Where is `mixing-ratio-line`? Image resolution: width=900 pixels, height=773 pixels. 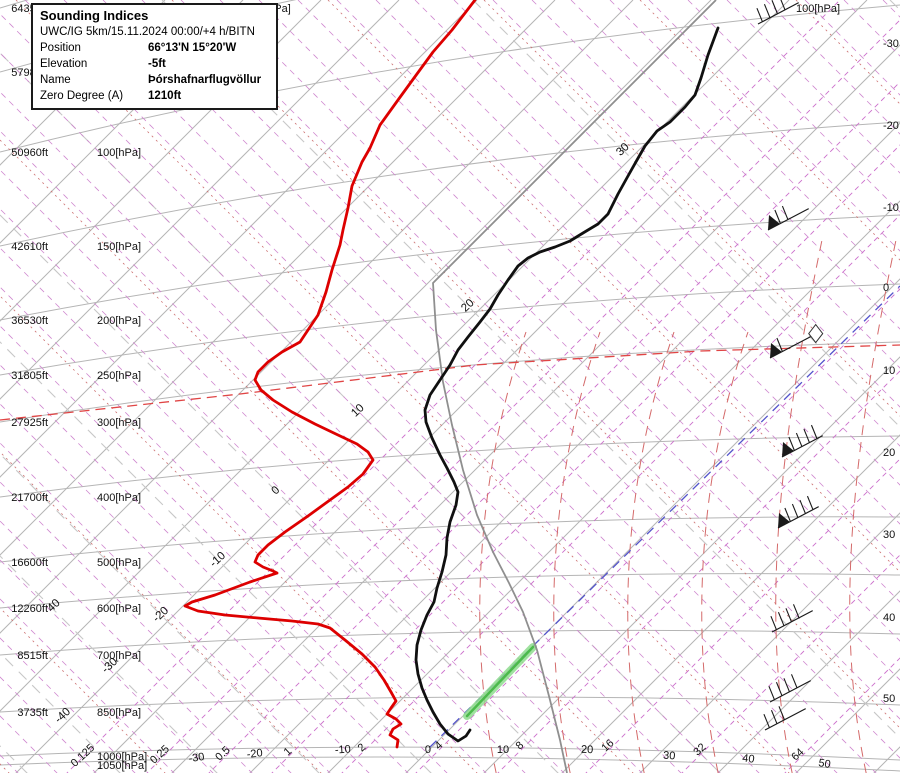 mixing-ratio-line is located at coordinates (790, 663).